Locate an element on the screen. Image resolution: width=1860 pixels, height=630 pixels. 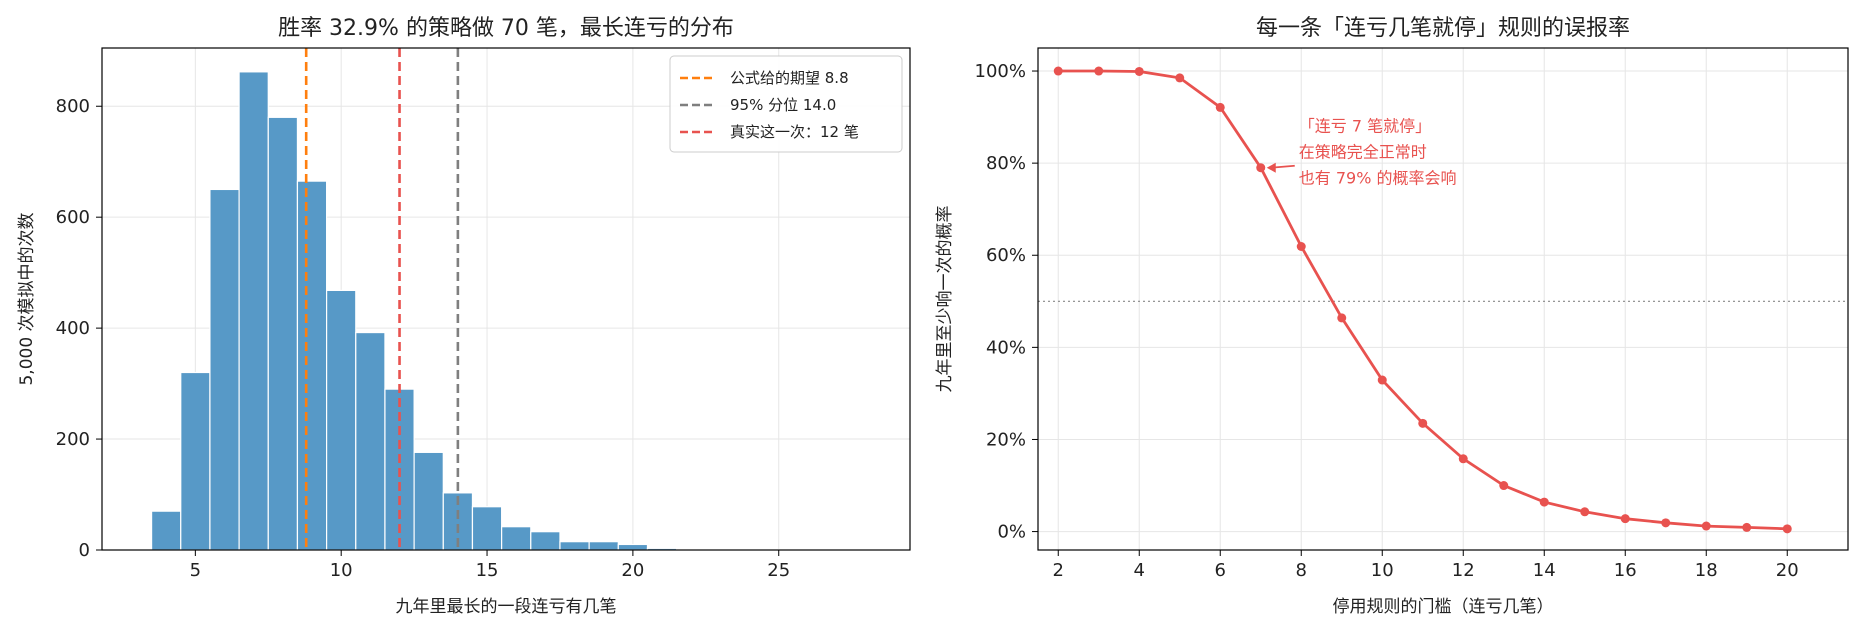
chart1-x-tick-label: 10 is located at coordinates (341, 570).